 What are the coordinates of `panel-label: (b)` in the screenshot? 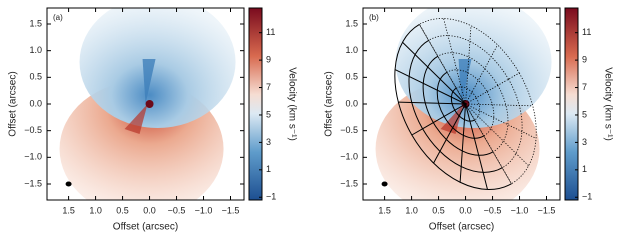 It's located at (374, 17).